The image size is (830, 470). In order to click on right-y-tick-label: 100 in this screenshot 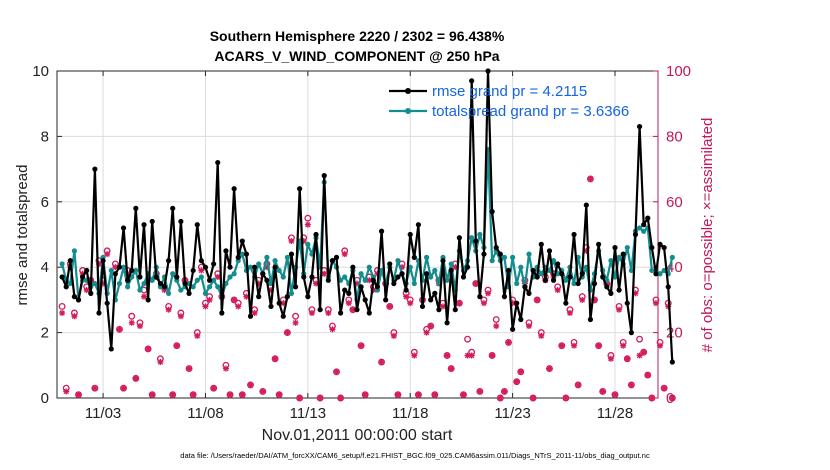, I will do `click(678, 71)`.